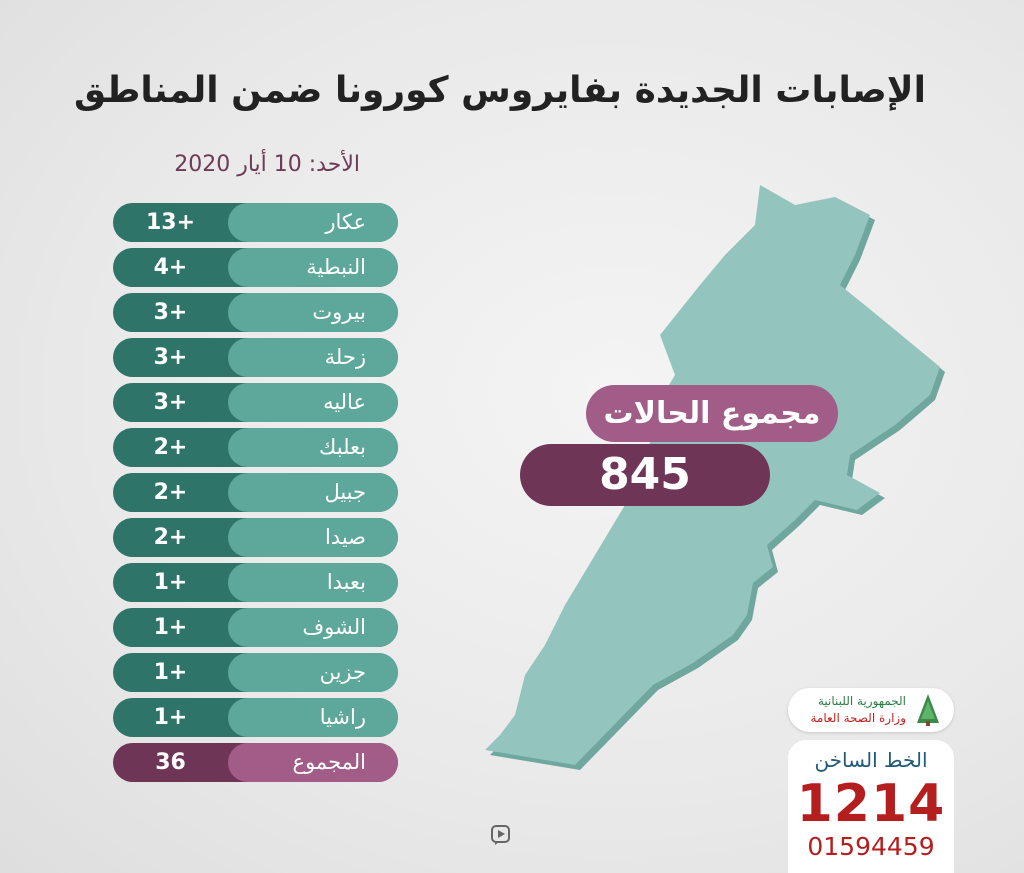 This screenshot has width=1024, height=873. What do you see at coordinates (313, 492) in the screenshot?
I see `region-name: جبيل` at bounding box center [313, 492].